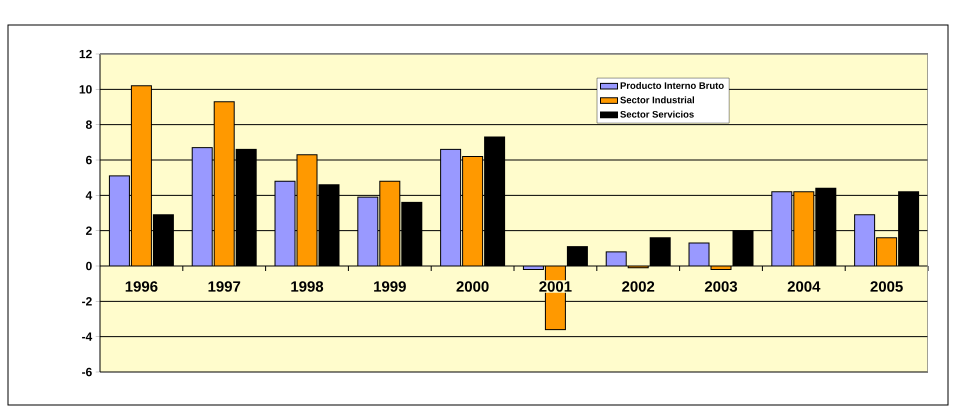 The width and height of the screenshot is (955, 410). What do you see at coordinates (472, 286) in the screenshot?
I see `x-tick-label: 2000` at bounding box center [472, 286].